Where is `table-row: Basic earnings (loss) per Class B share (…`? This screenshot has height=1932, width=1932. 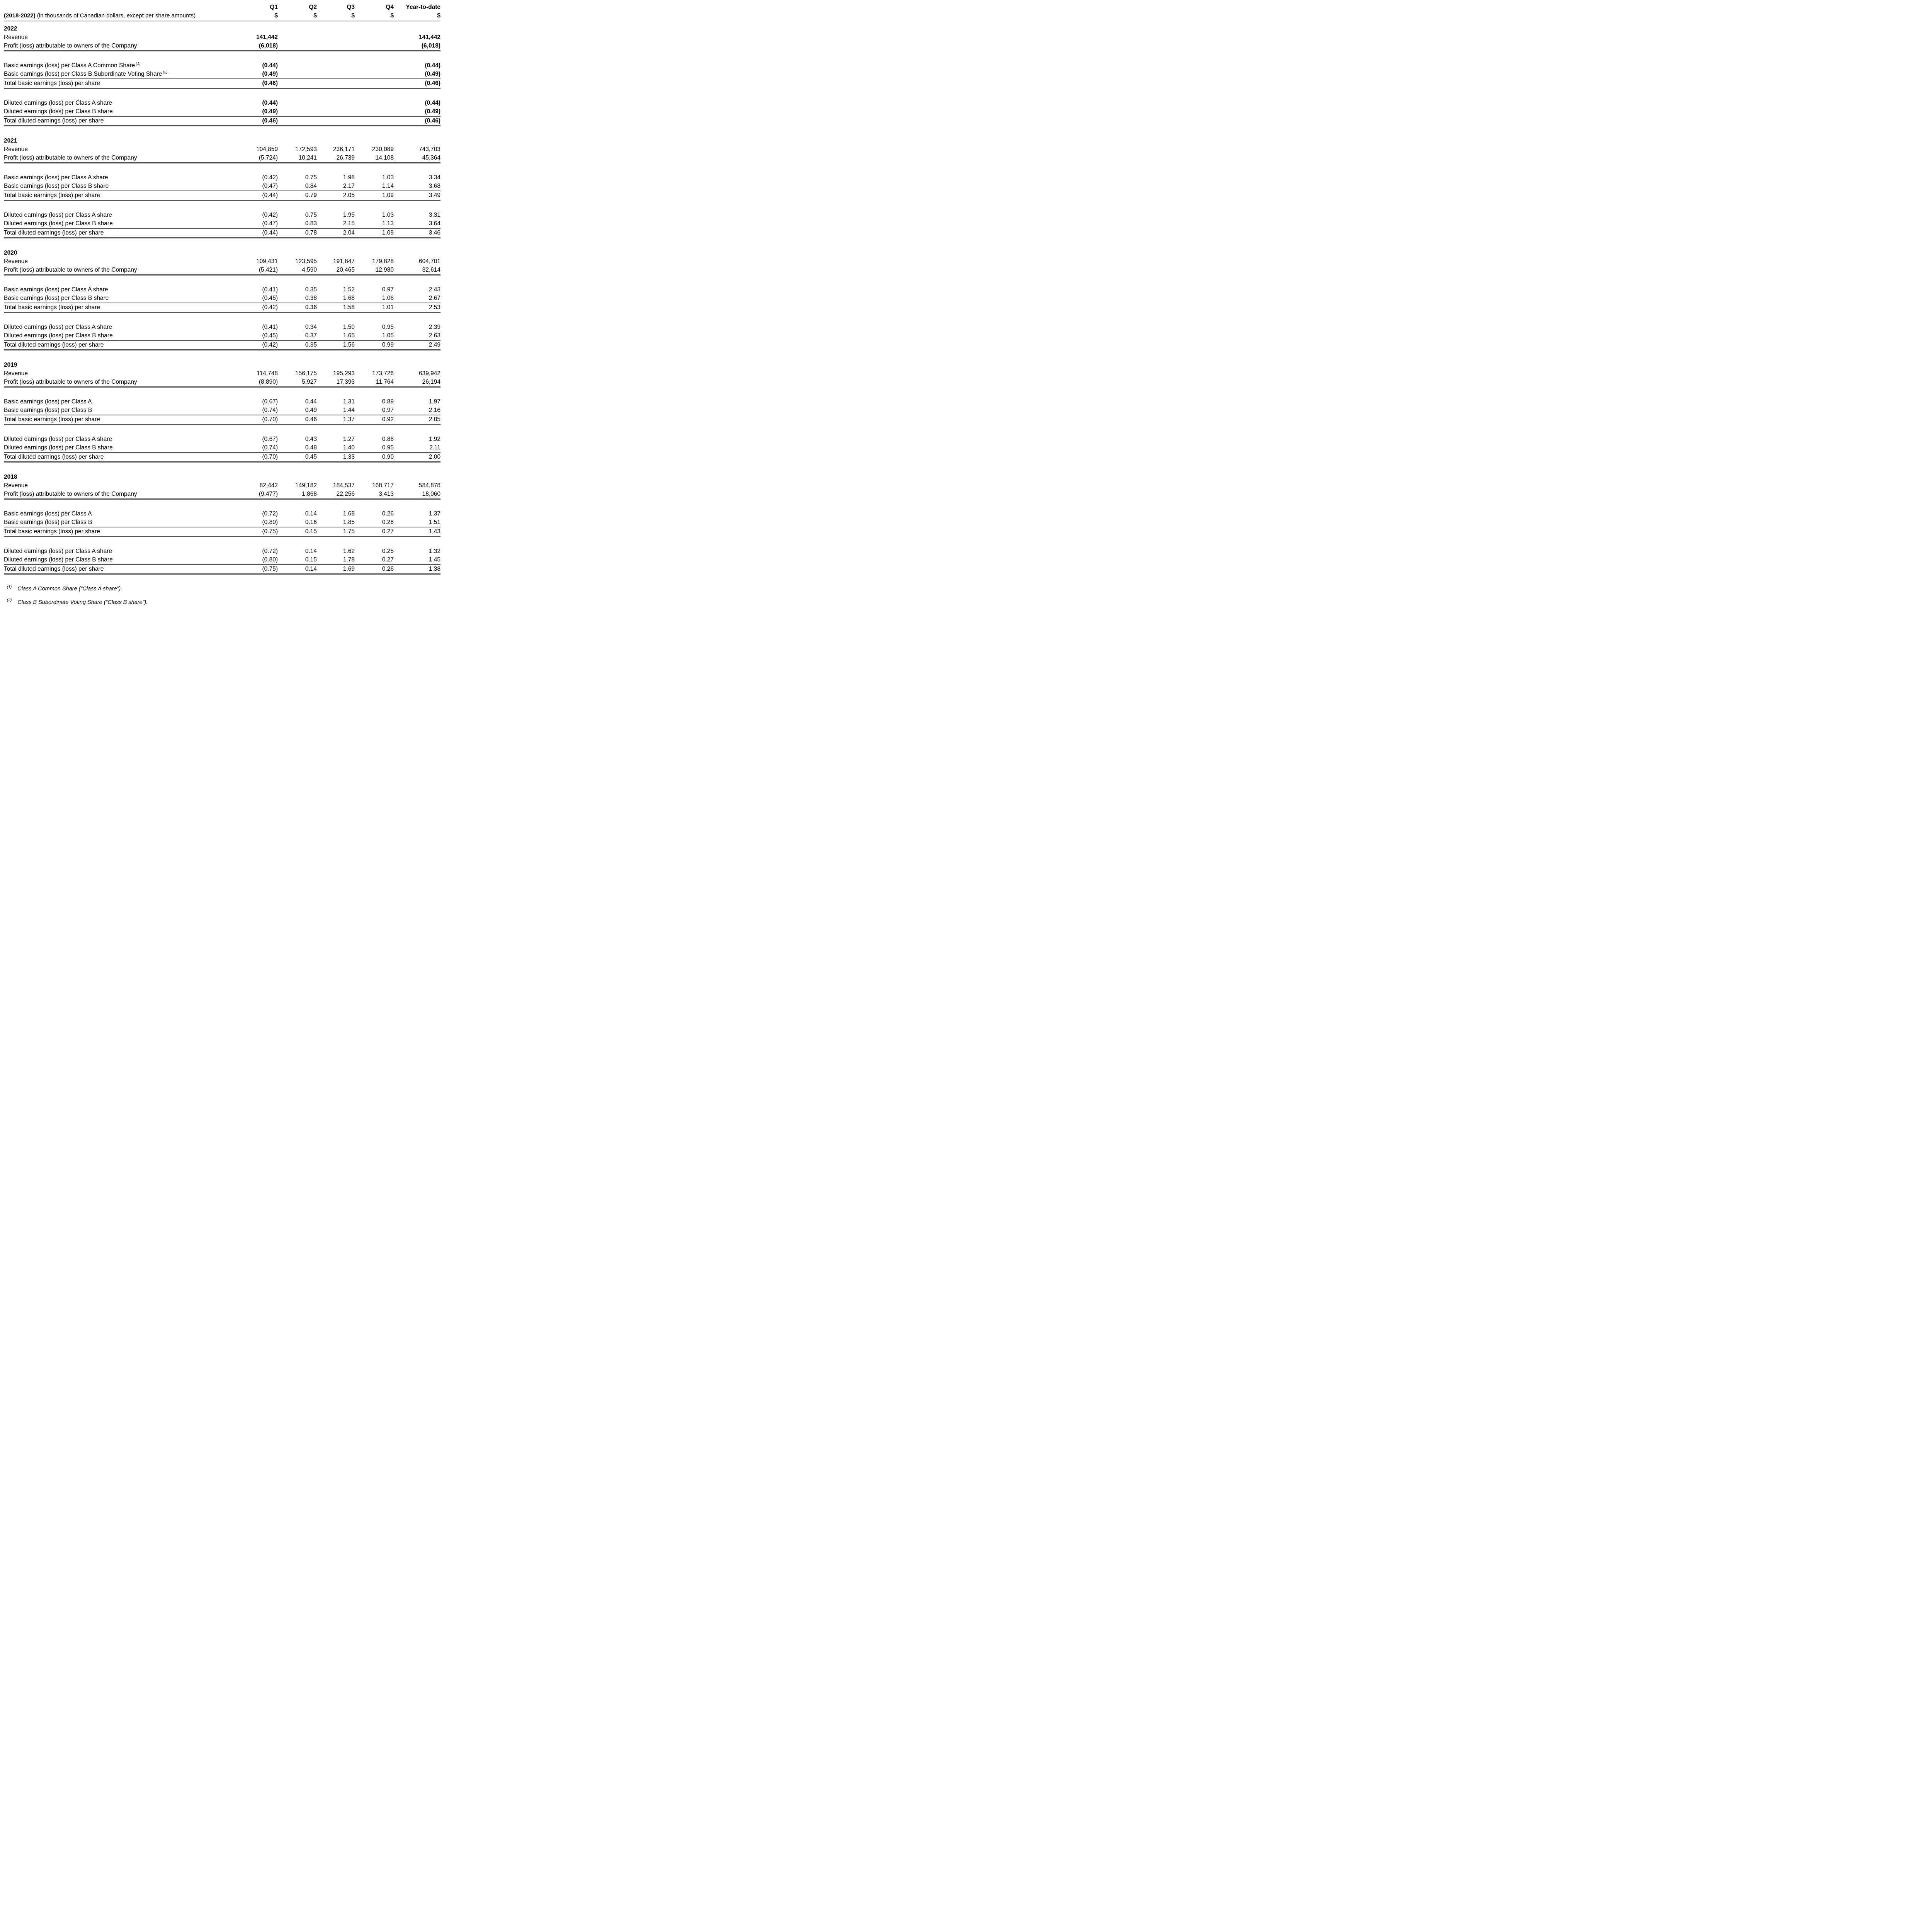 table-row: Basic earnings (loss) per Class B share (… is located at coordinates (222, 298).